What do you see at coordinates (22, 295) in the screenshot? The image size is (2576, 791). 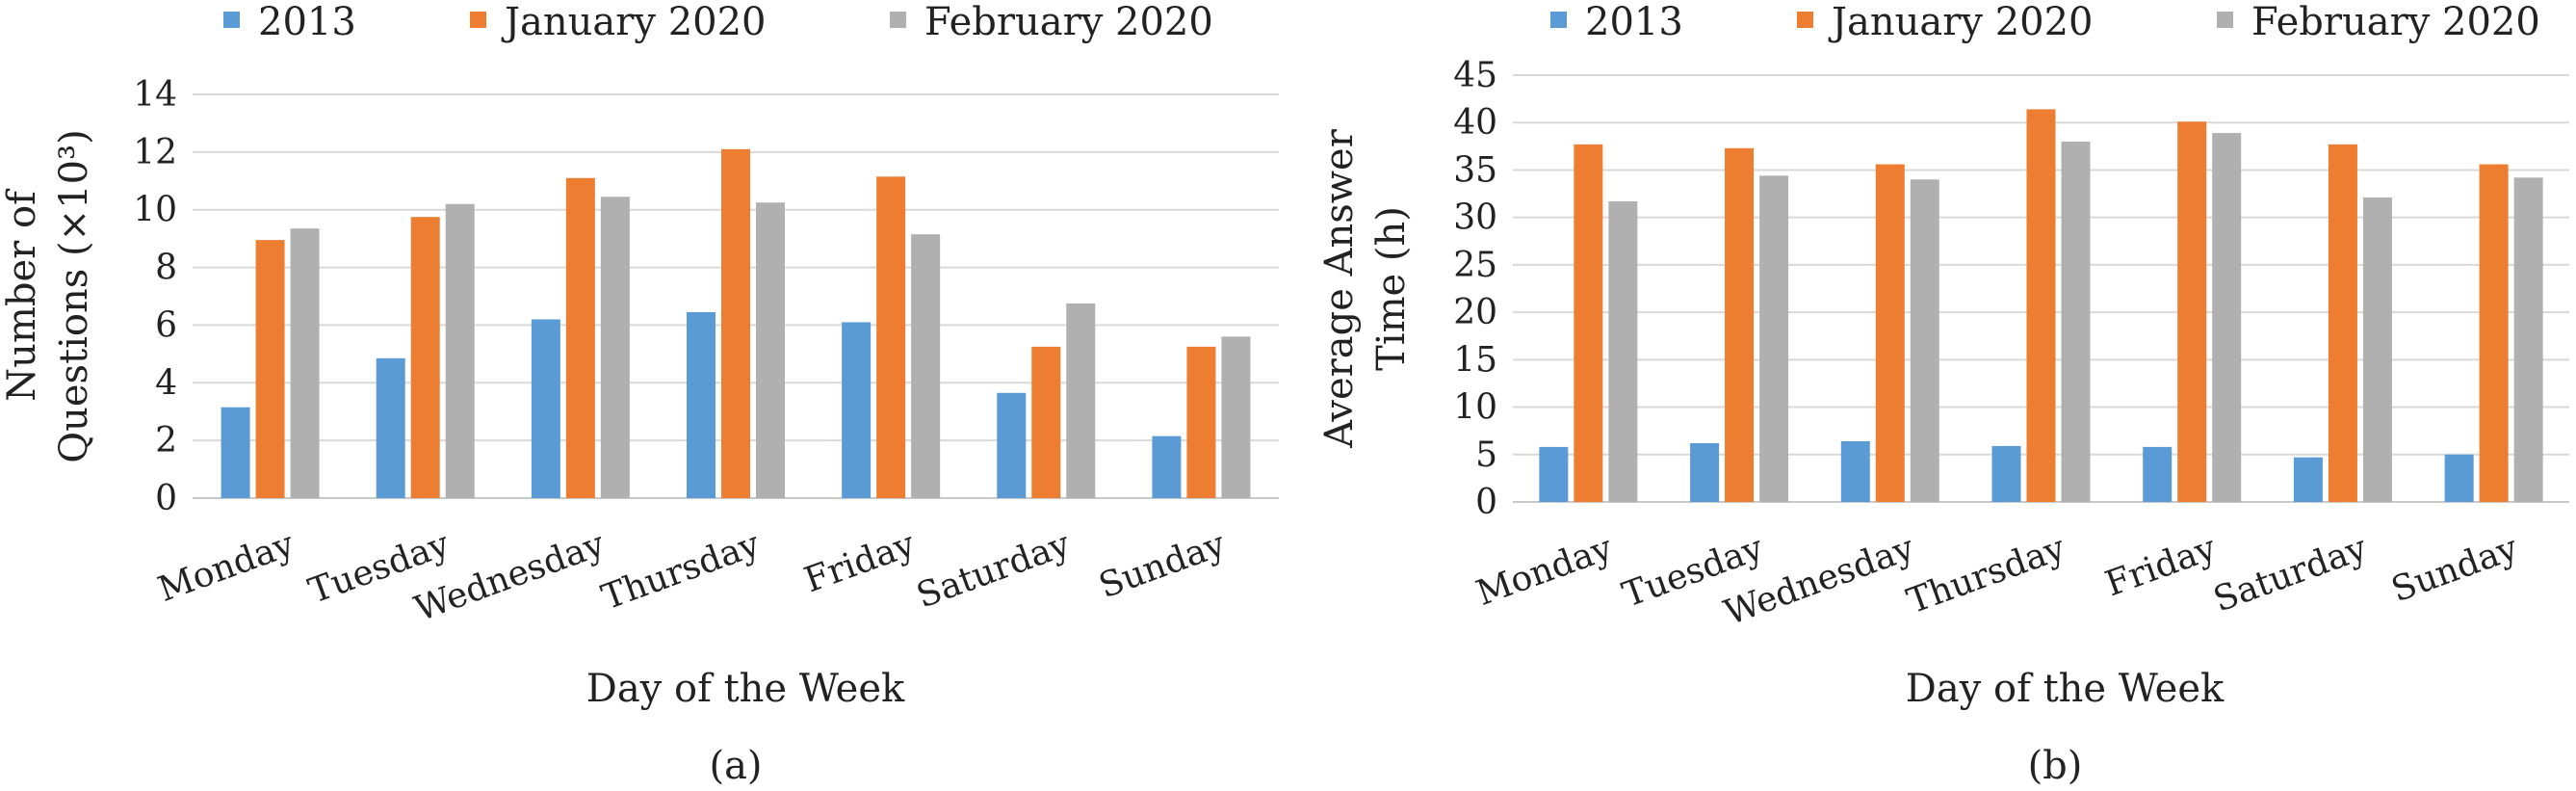 I see `y-axis-title: Number of` at bounding box center [22, 295].